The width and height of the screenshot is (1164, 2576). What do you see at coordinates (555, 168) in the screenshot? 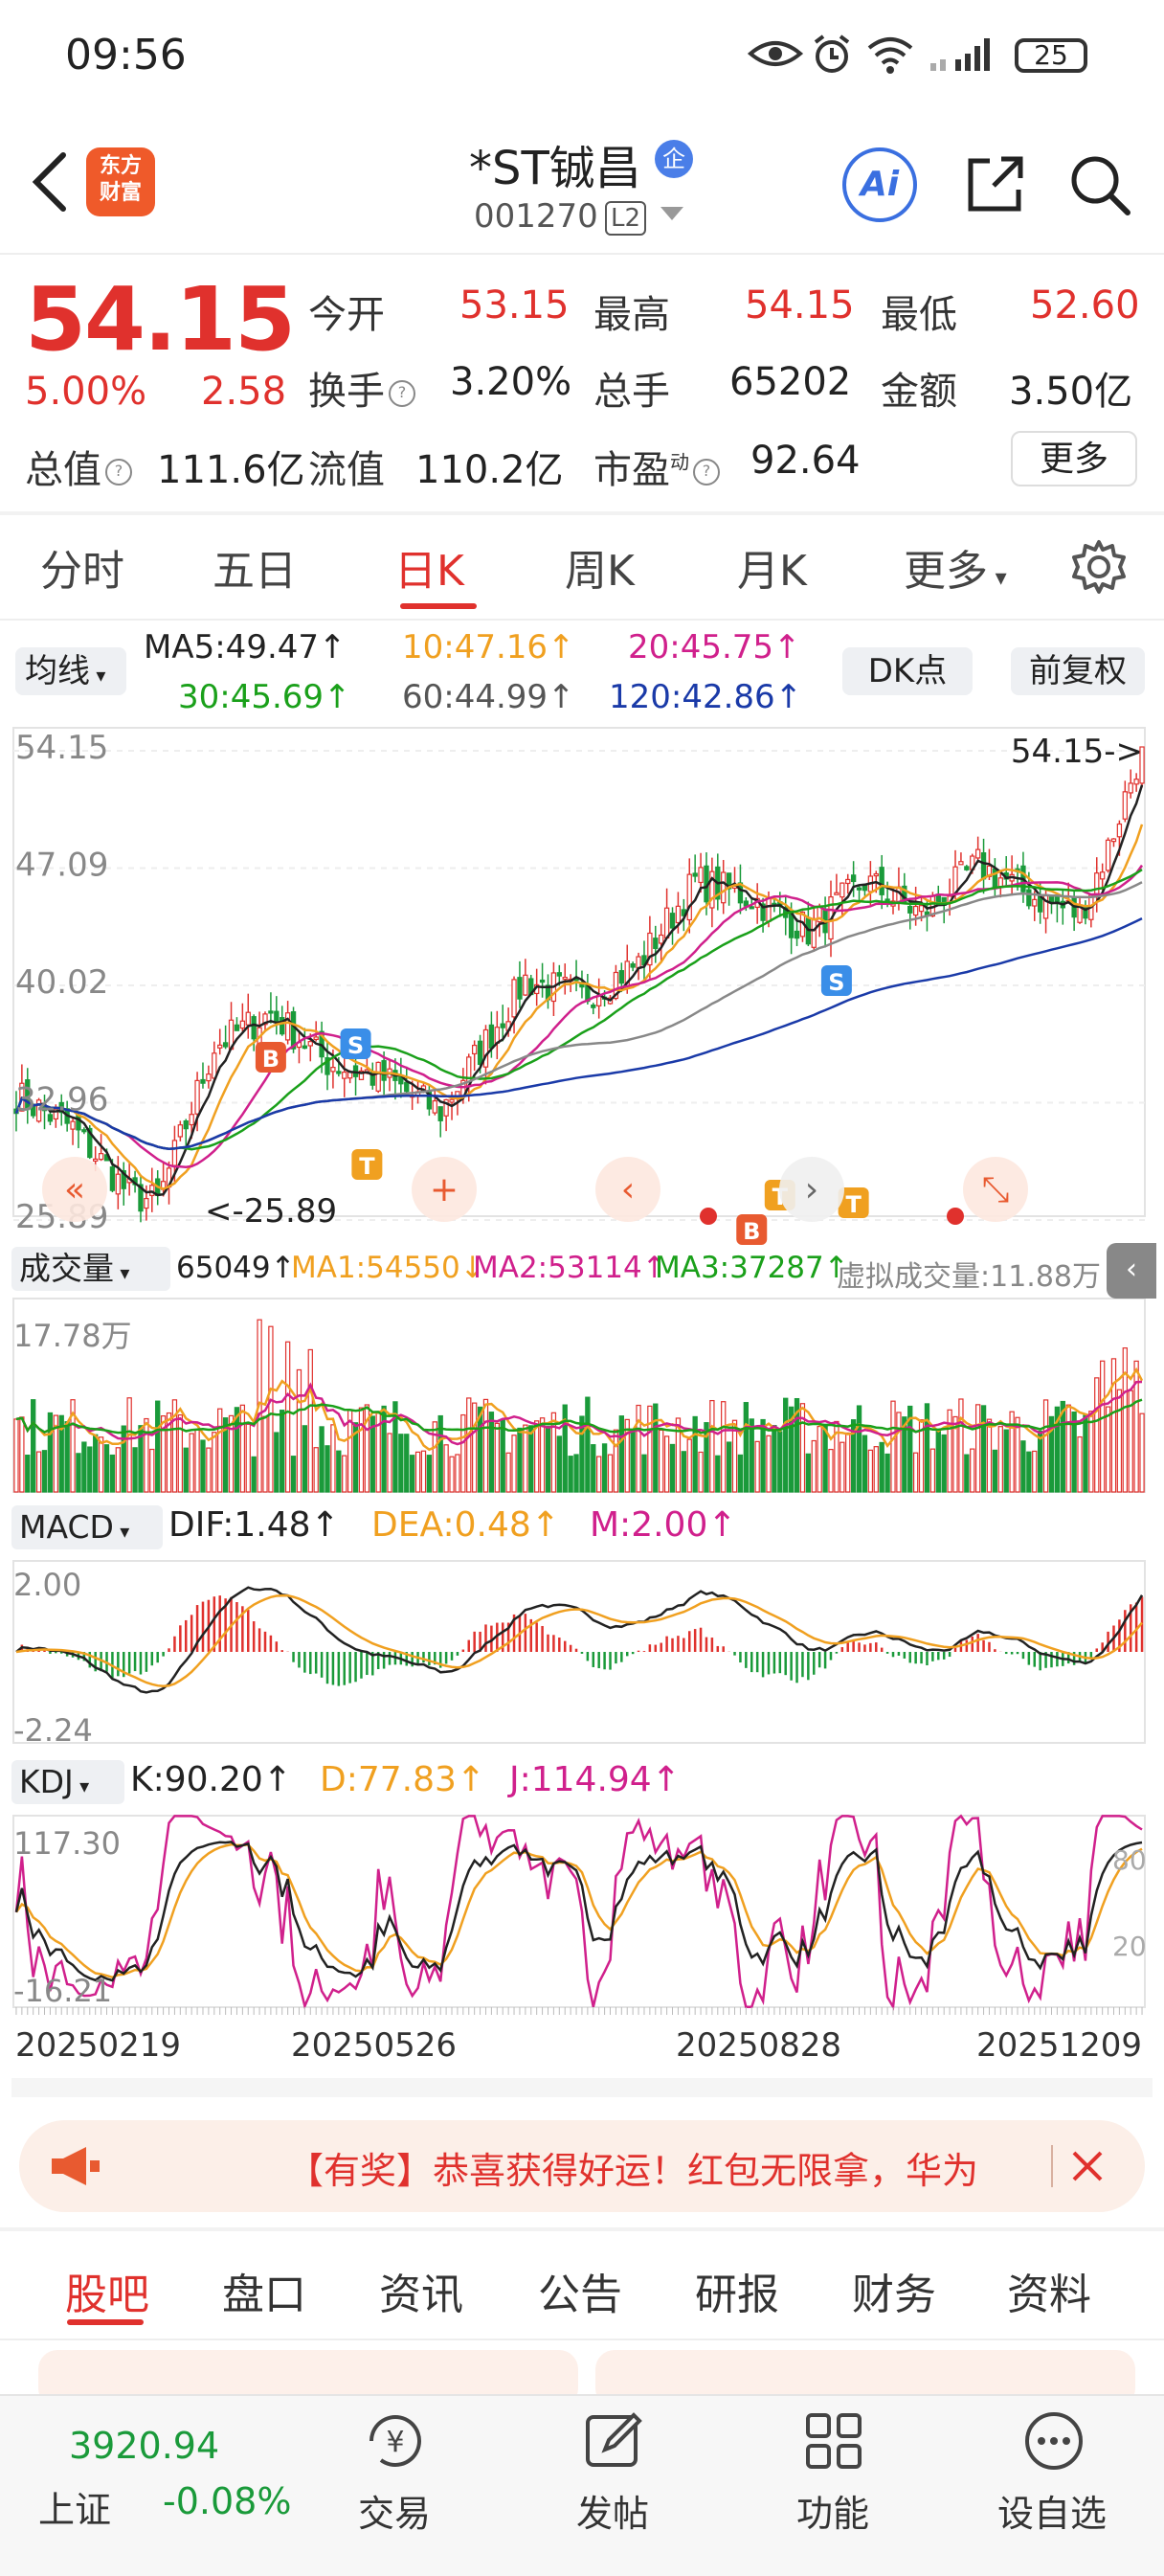
I see `stock-name: *ST铖昌` at bounding box center [555, 168].